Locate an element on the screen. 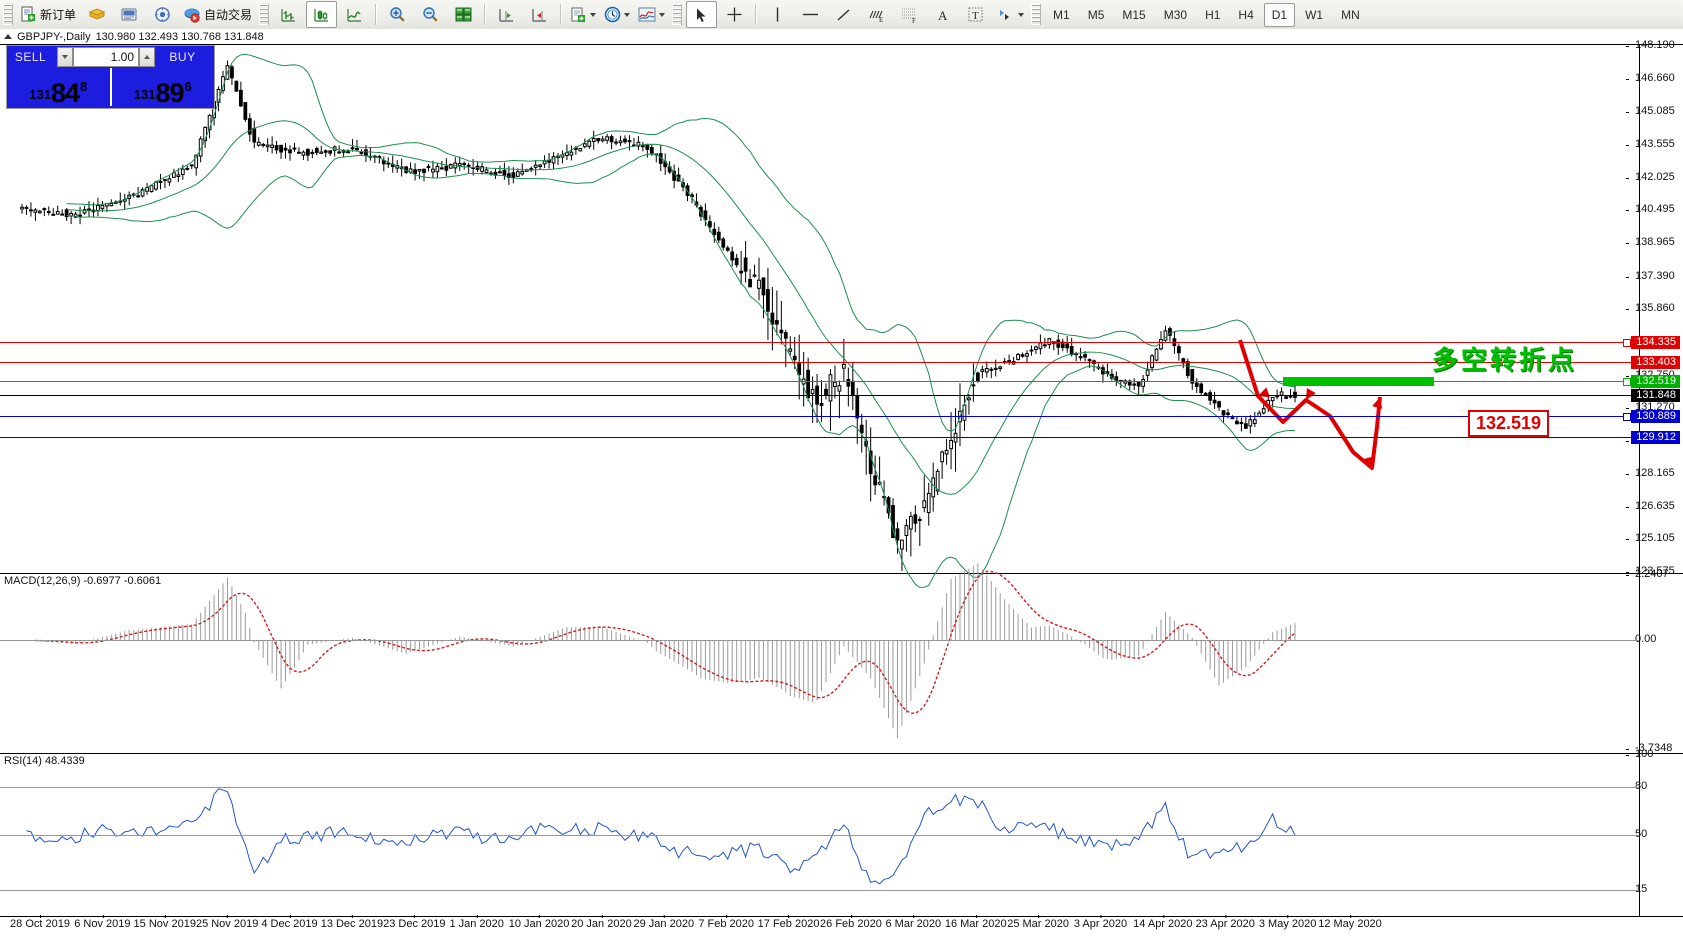 The width and height of the screenshot is (1683, 949). timeframe-m15: M15 is located at coordinates (1134, 14).